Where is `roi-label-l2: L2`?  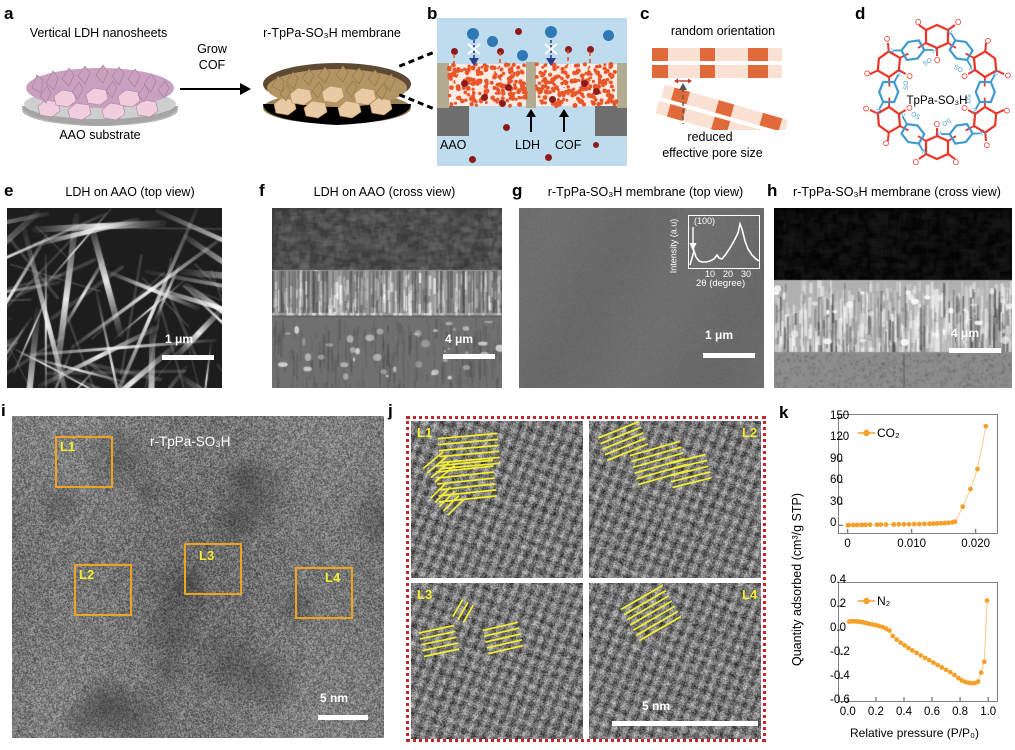 roi-label-l2: L2 is located at coordinates (87, 574).